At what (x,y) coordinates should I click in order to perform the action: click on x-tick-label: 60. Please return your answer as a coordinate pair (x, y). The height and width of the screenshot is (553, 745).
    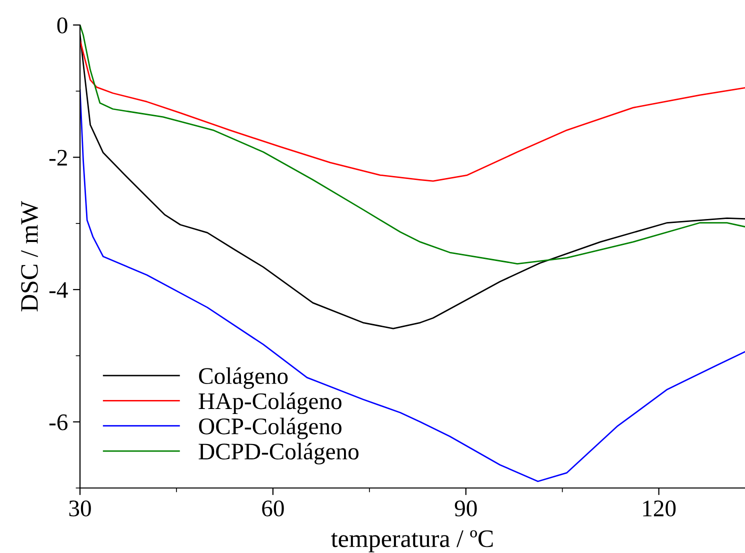
    Looking at the image, I should click on (273, 508).